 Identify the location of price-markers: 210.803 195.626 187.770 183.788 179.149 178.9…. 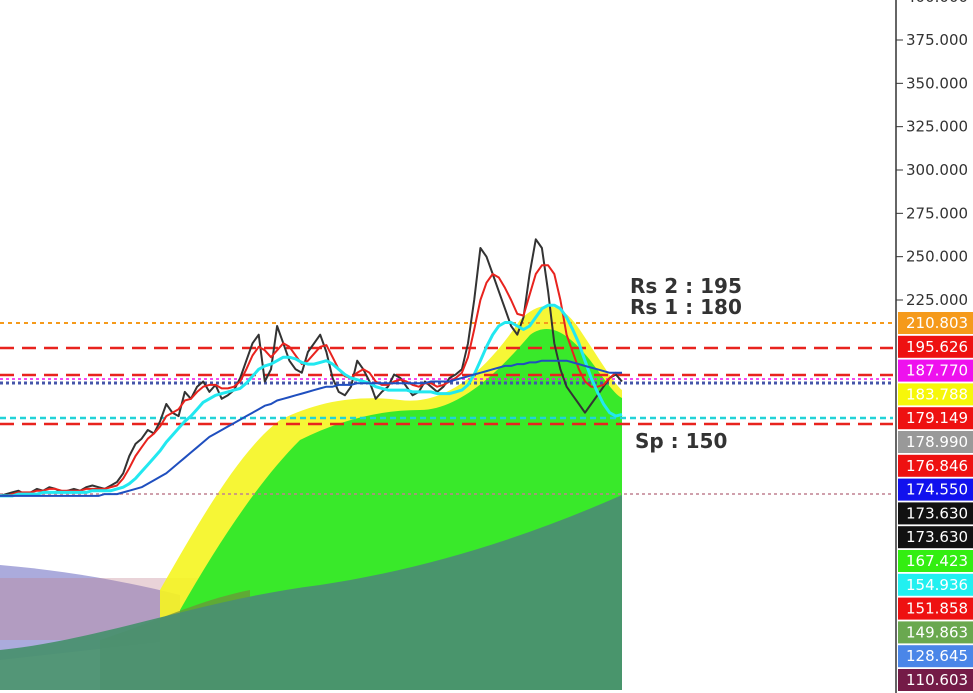
(935, 501).